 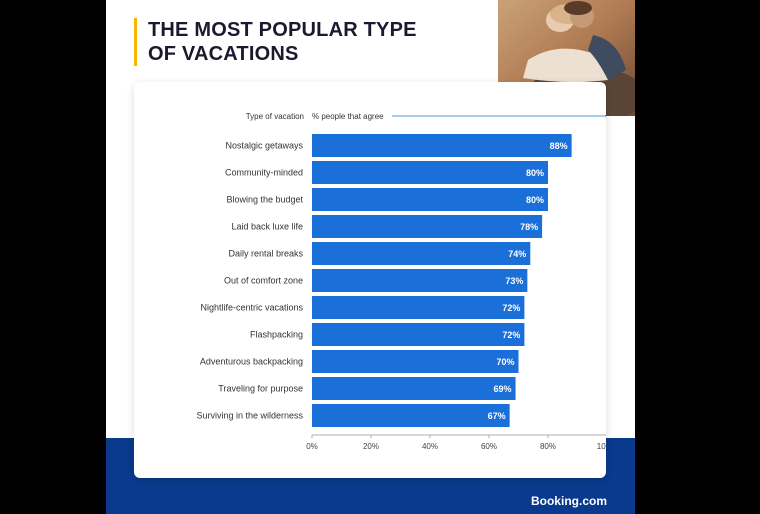 What do you see at coordinates (559, 146) in the screenshot?
I see `bar-value-label: 88%` at bounding box center [559, 146].